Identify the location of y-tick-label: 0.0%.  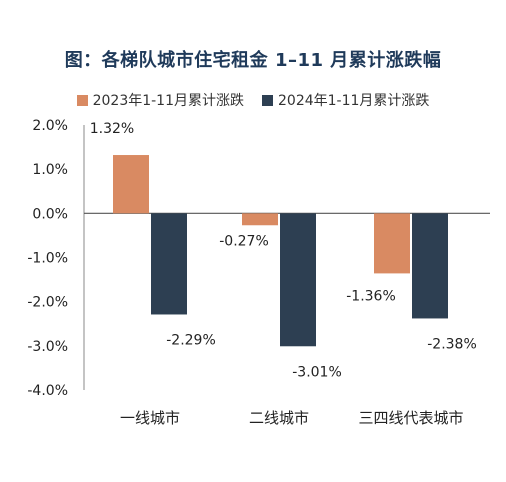
(50, 214).